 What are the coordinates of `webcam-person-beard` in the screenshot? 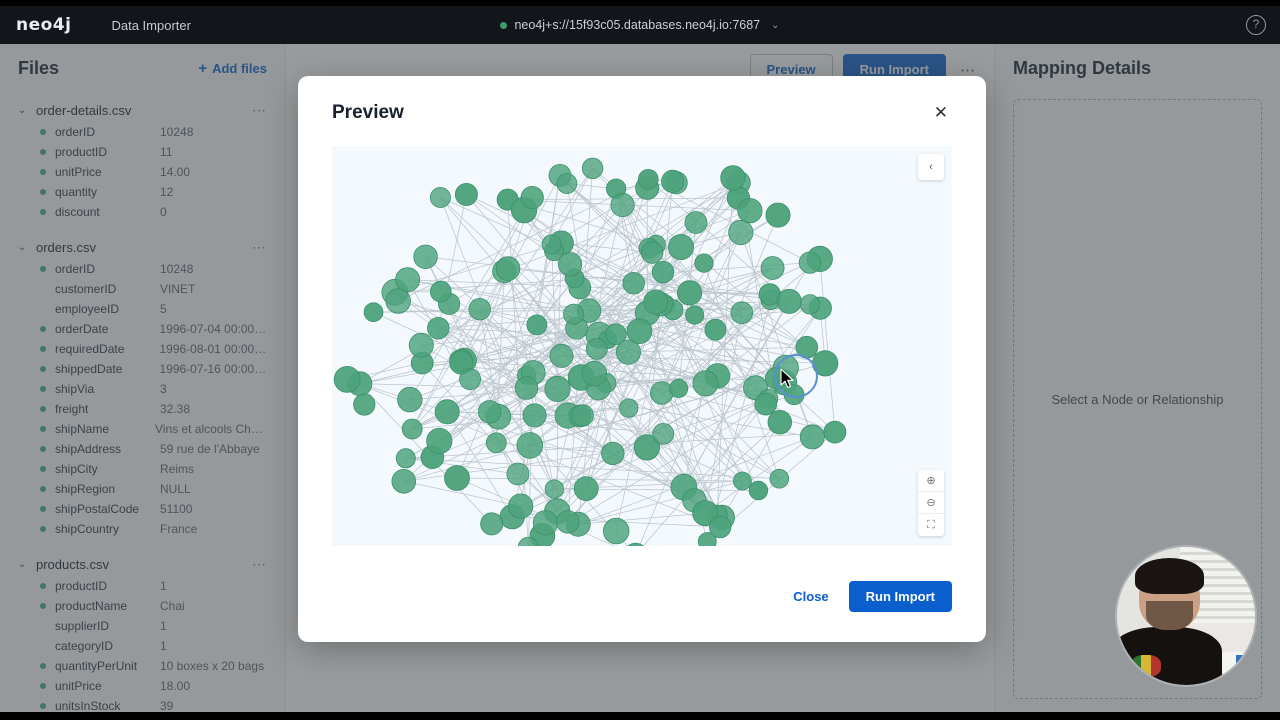 It's located at (1169, 616).